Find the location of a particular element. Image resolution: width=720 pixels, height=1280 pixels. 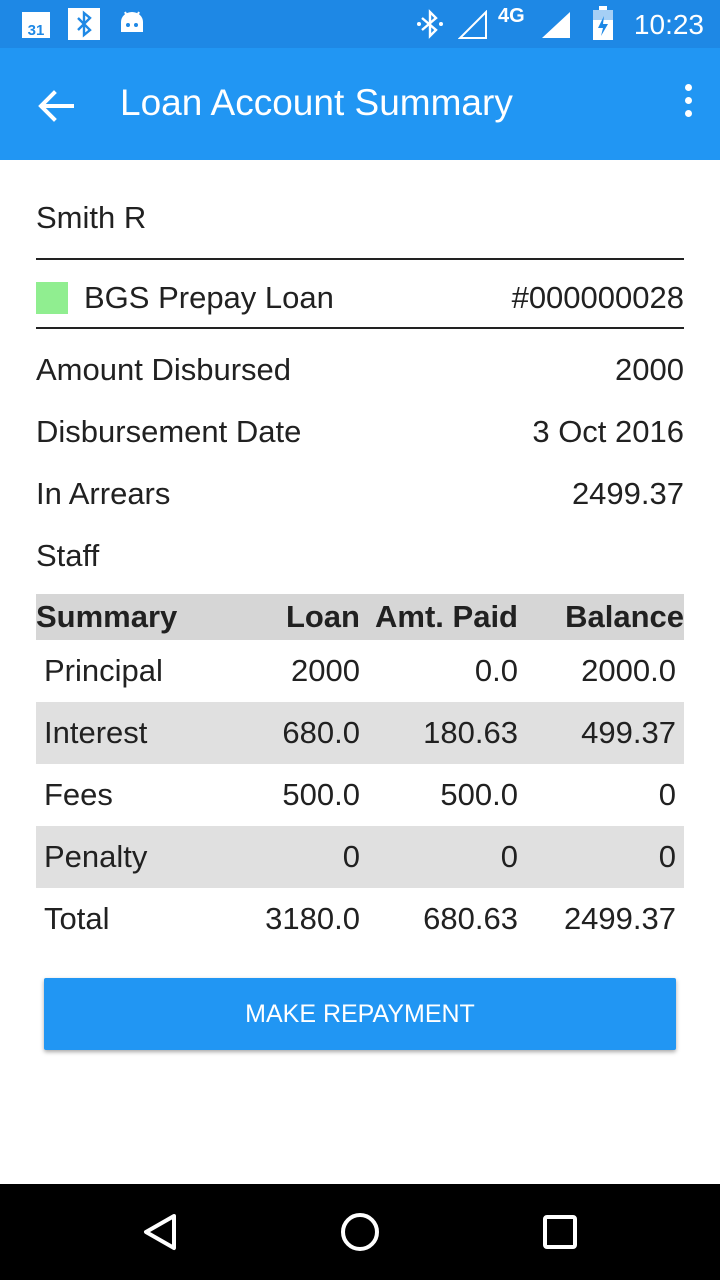

back-triangle-icon is located at coordinates (160, 1232).